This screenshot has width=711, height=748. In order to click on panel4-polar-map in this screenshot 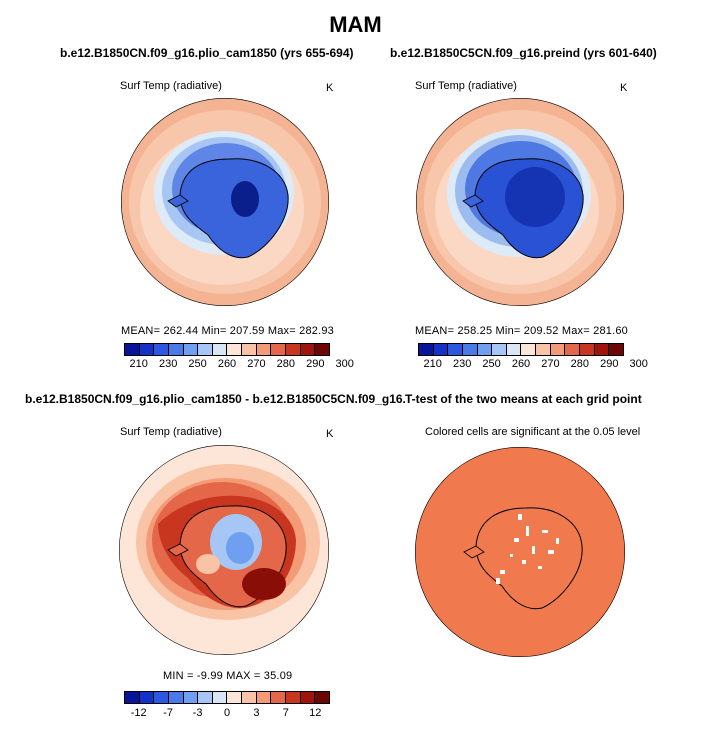, I will do `click(520, 552)`.